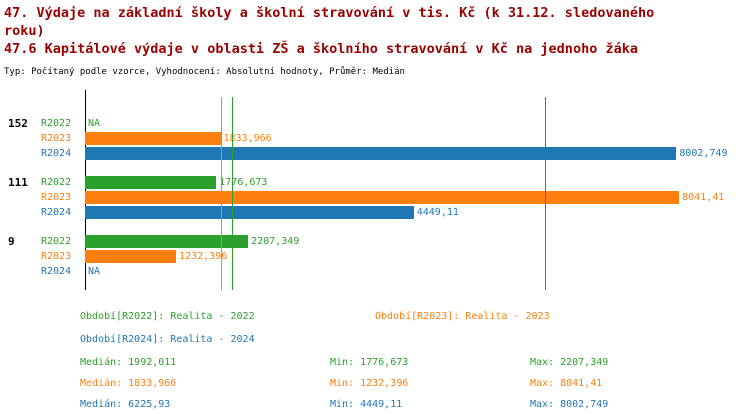 This screenshot has height=414, width=750. I want to click on bar-value-label: 2207,349, so click(275, 241).